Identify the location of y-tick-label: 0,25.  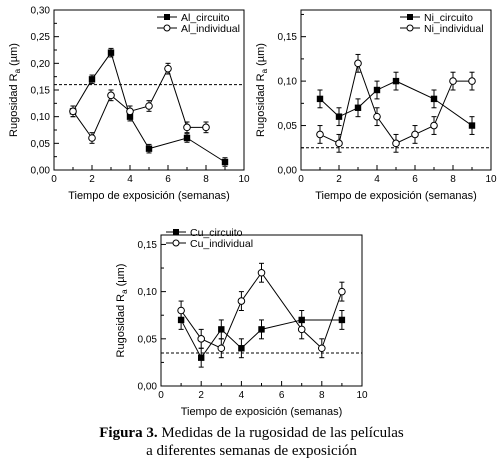
(41, 37).